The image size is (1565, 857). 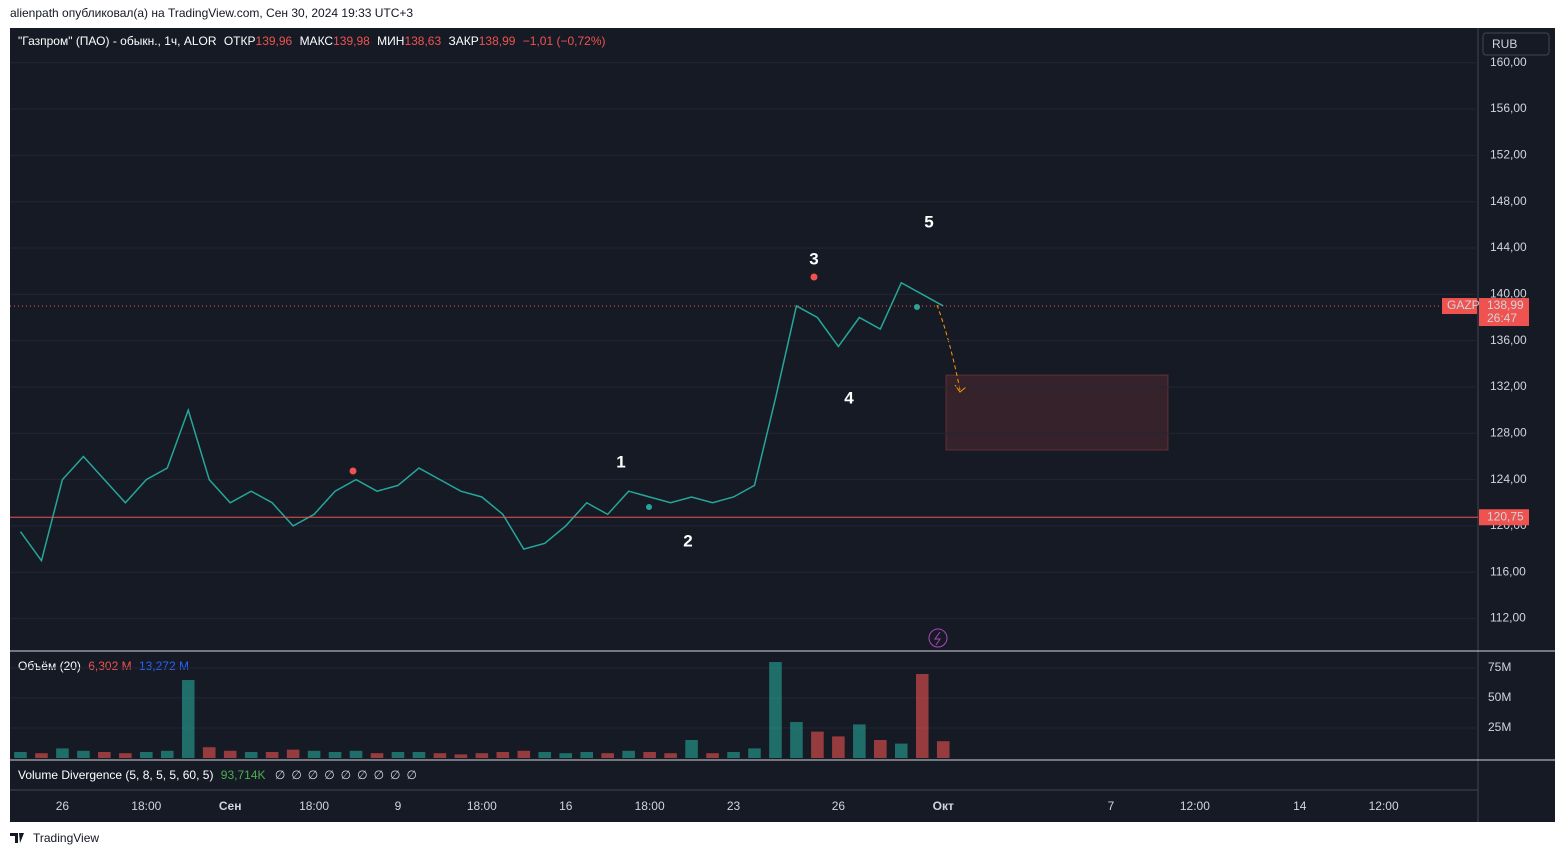 What do you see at coordinates (948, 347) in the screenshot?
I see `forecast-arrow` at bounding box center [948, 347].